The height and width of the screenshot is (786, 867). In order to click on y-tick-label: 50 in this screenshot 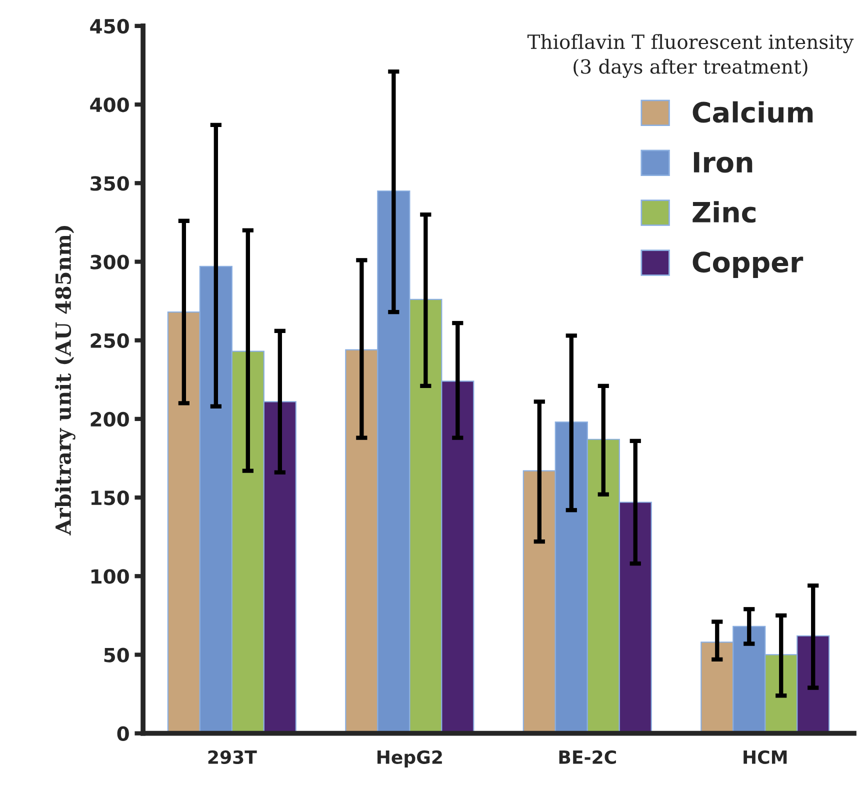, I will do `click(116, 655)`.